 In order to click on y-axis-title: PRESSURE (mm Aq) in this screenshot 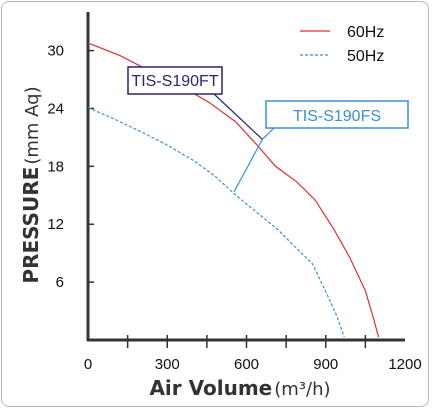, I will do `click(31, 184)`.